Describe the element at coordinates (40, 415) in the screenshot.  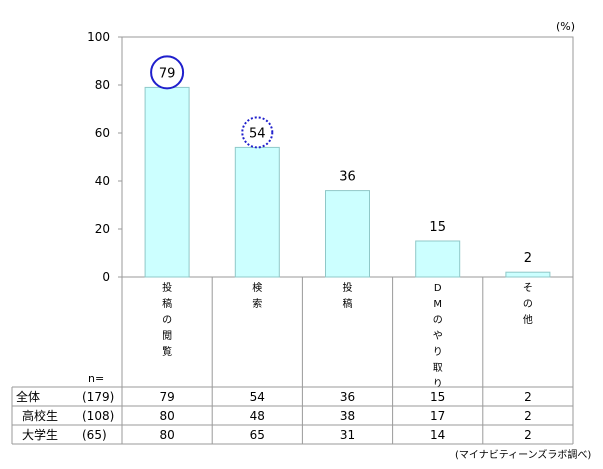
I see `table-row-label: 高校生` at that location.